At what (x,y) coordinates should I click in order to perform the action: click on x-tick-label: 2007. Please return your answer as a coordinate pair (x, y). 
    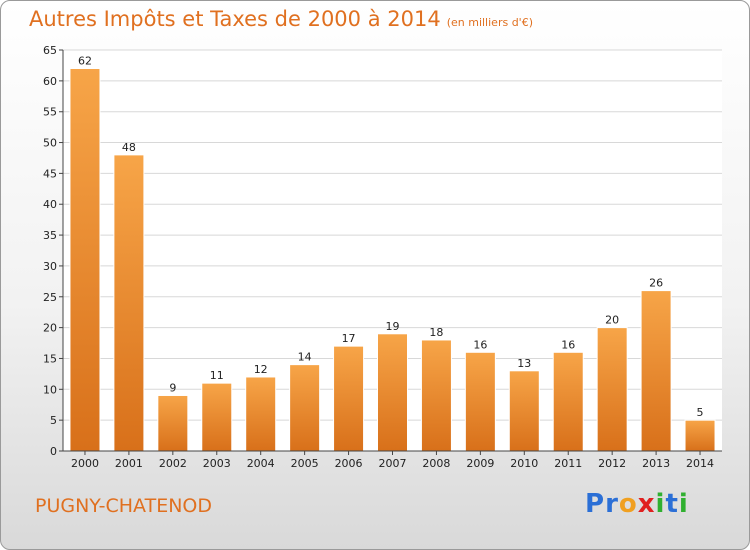
    Looking at the image, I should click on (393, 463).